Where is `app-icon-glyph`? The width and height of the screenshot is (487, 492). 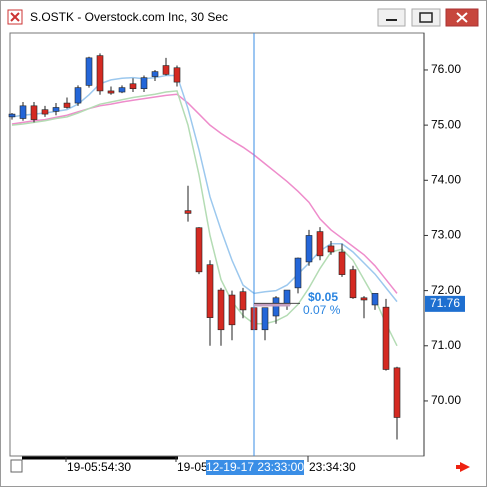
app-icon-glyph is located at coordinates (15, 17).